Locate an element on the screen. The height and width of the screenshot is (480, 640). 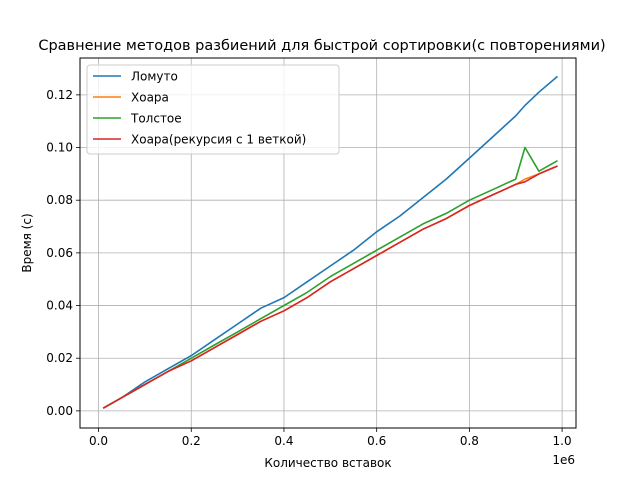
y-tick-label: 0.00 is located at coordinates (59, 411).